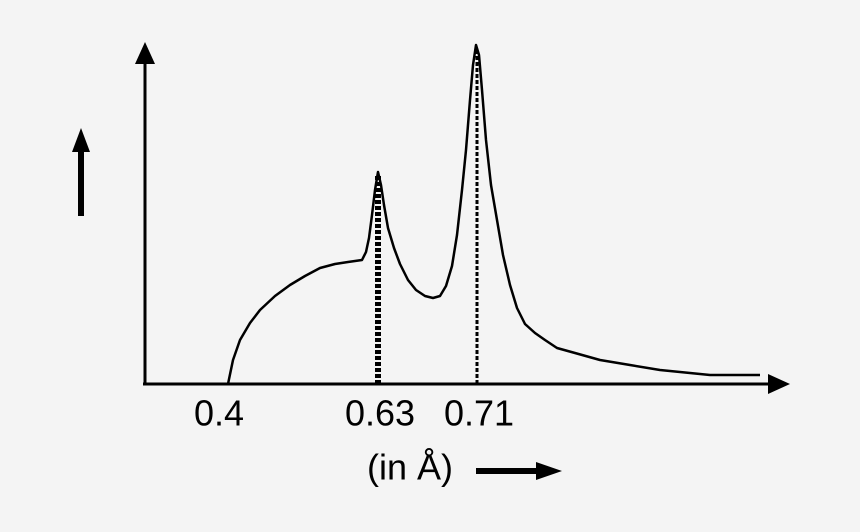 The width and height of the screenshot is (860, 532). I want to click on y-axis-arrowhead, so click(145, 53).